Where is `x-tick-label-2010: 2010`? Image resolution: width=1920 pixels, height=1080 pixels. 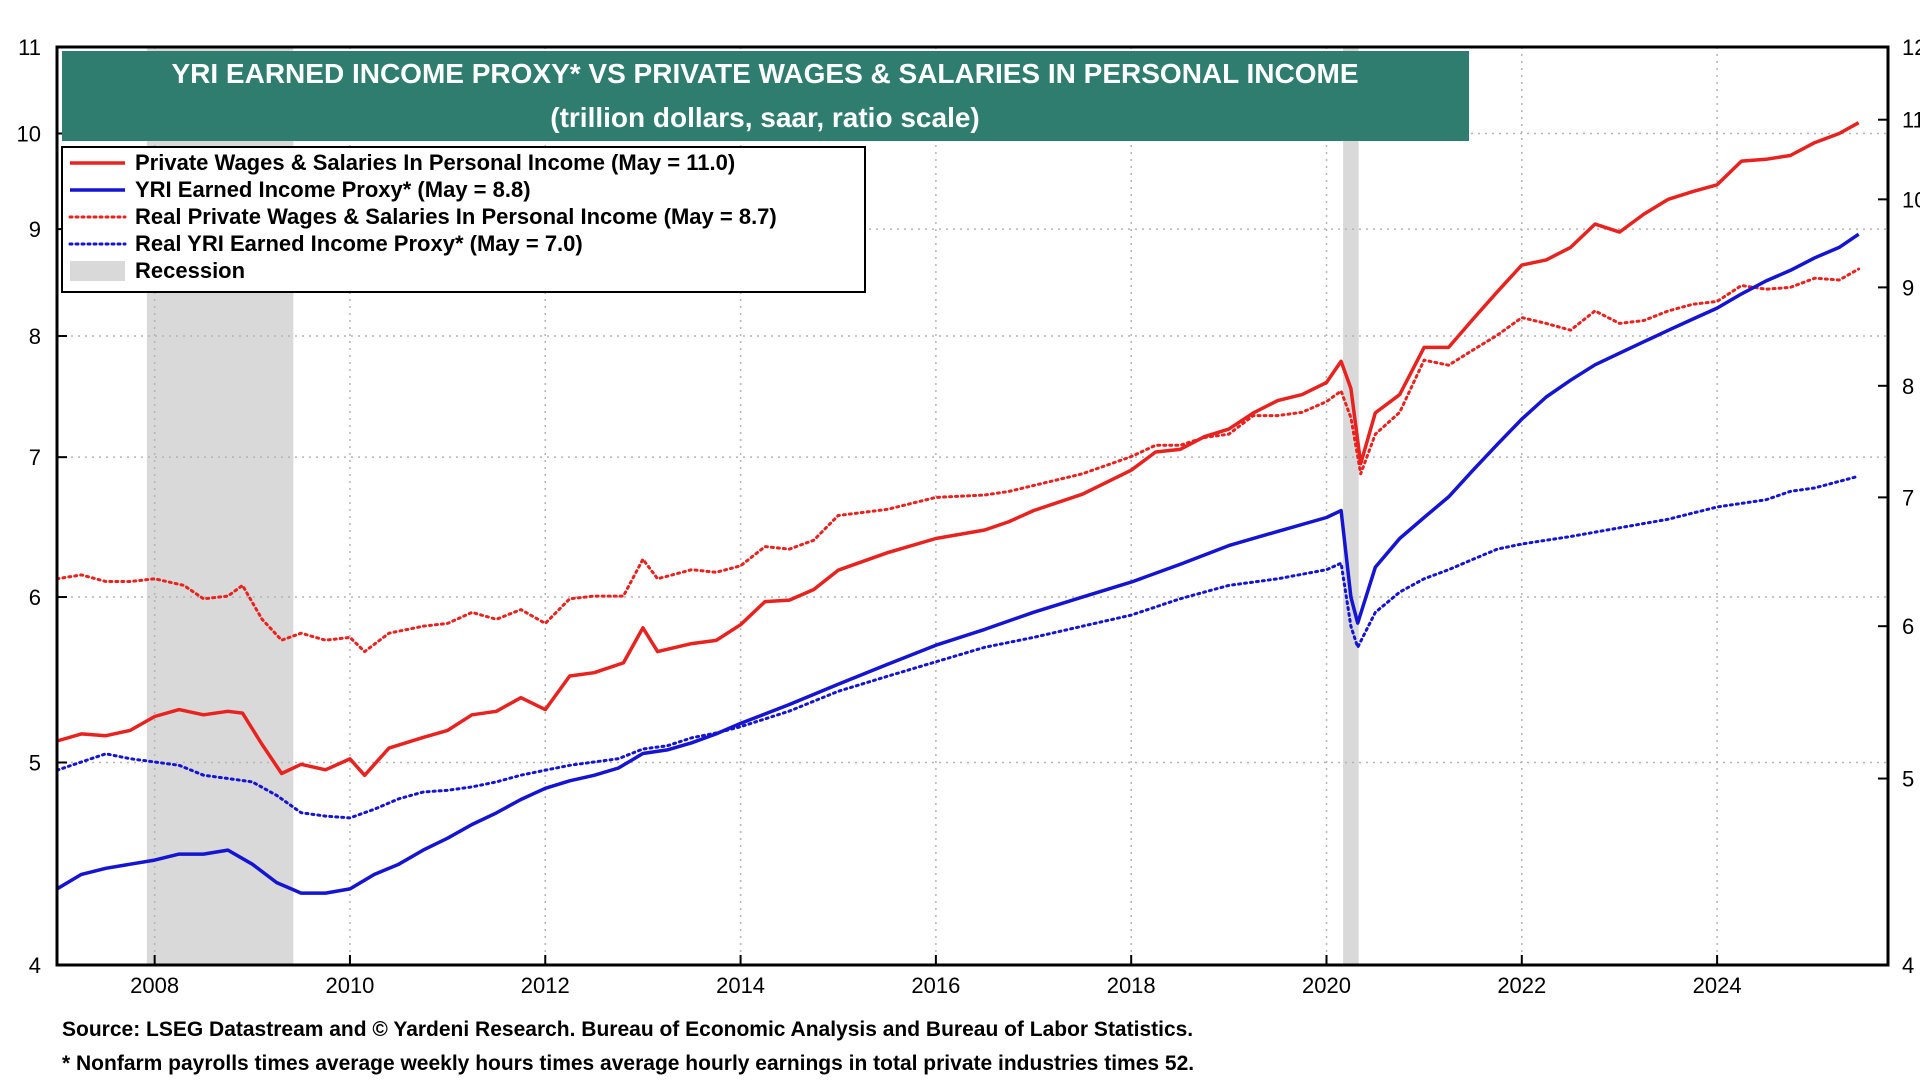 x-tick-label-2010: 2010 is located at coordinates (349, 985).